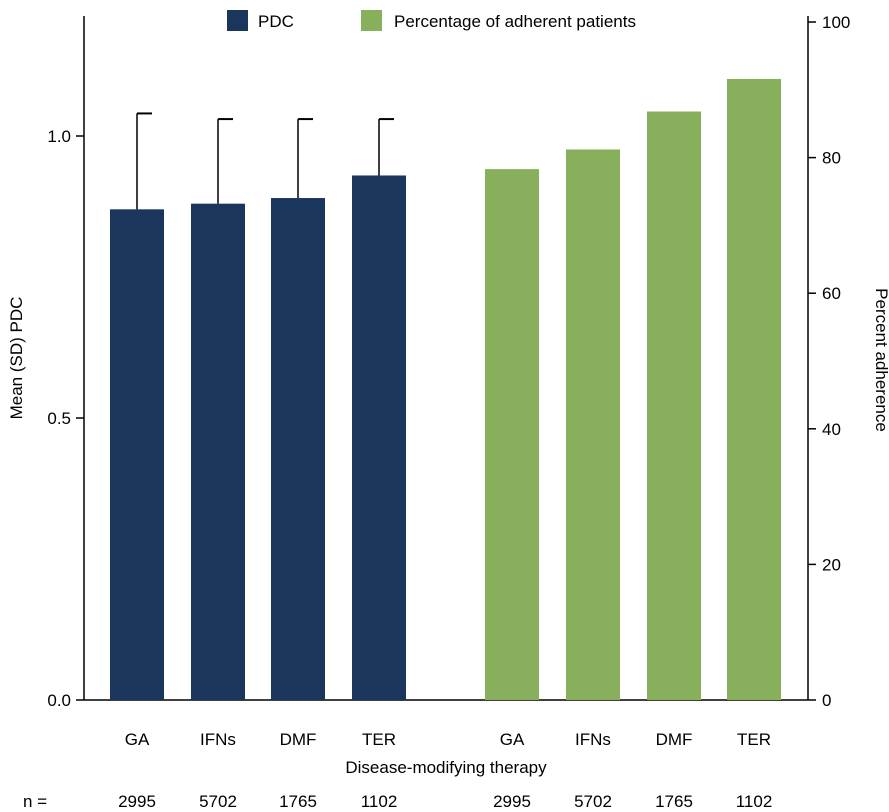  I want to click on right-tick-label: 100, so click(836, 22).